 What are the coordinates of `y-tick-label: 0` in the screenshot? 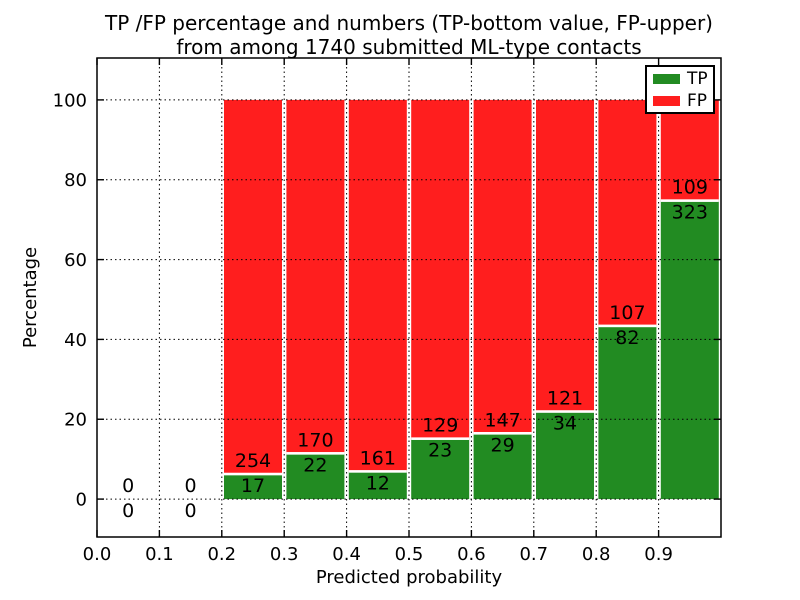 It's located at (81, 500).